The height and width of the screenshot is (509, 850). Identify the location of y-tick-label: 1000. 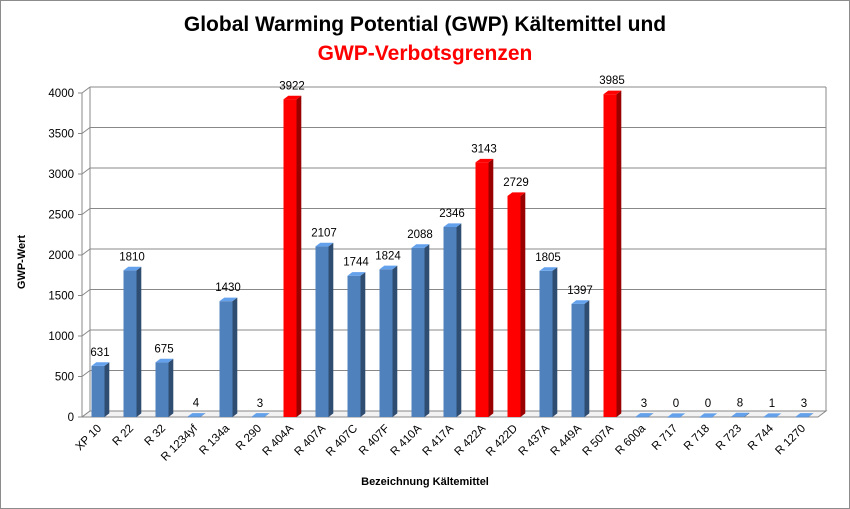
(61, 337).